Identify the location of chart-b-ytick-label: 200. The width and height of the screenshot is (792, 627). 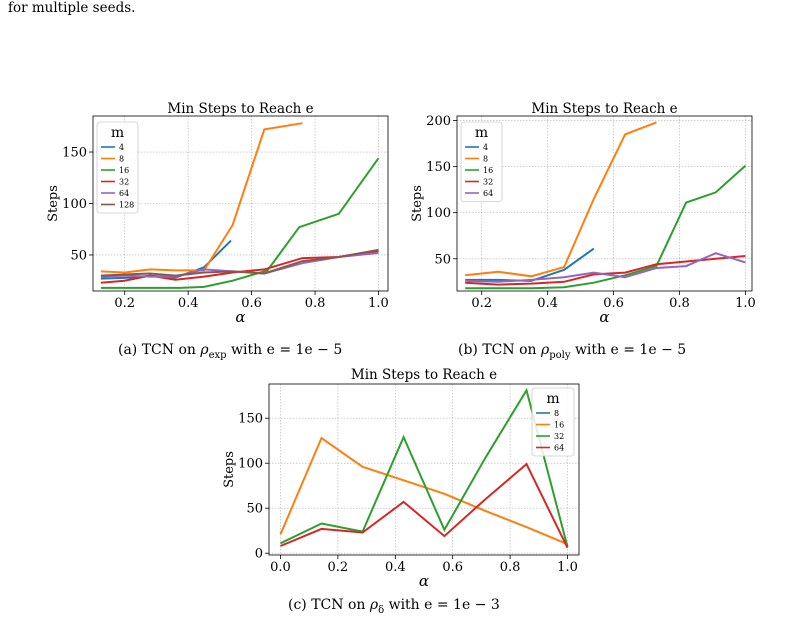
(438, 121).